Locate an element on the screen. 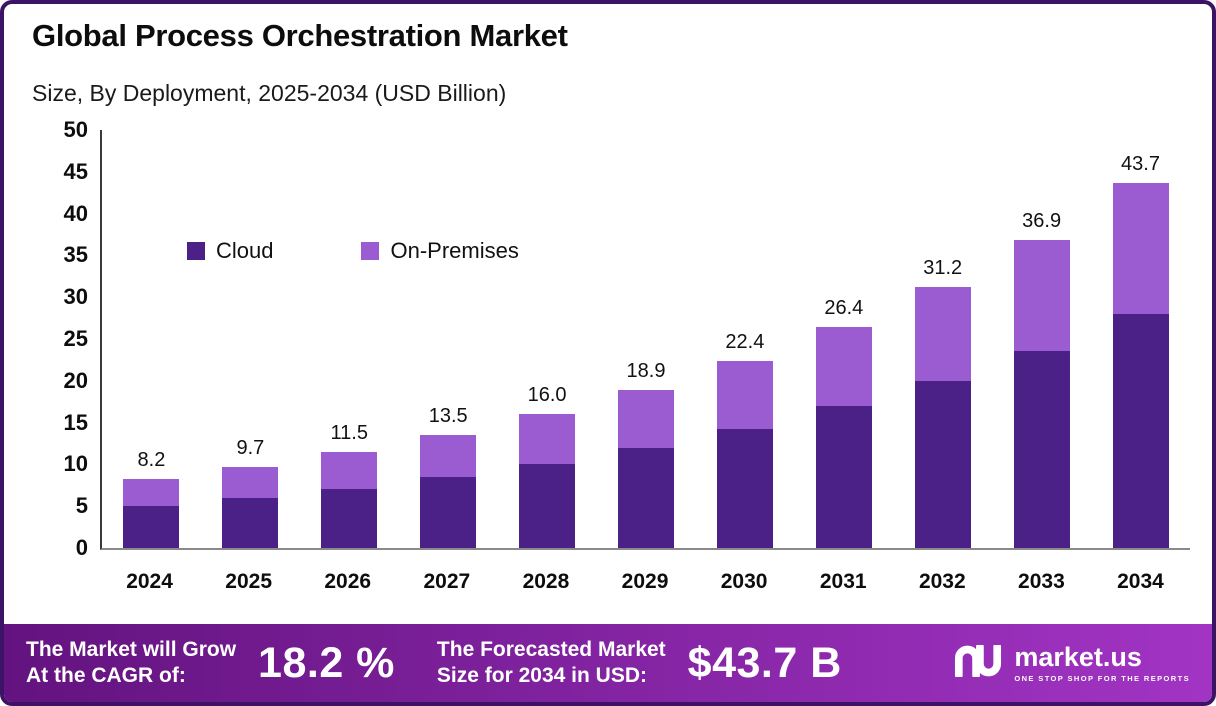  y-tick-label: 20 is located at coordinates (75, 380).